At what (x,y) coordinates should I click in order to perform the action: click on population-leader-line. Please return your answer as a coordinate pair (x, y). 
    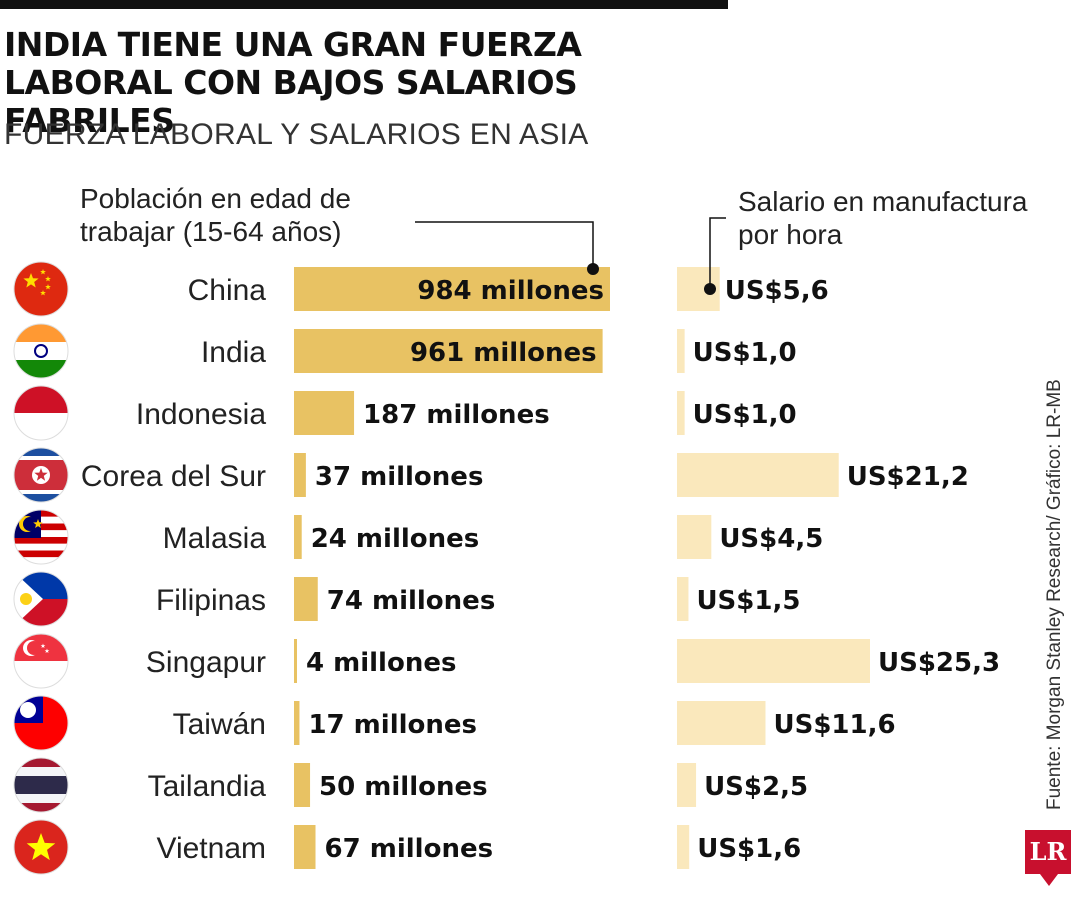
    Looking at the image, I should click on (504, 244).